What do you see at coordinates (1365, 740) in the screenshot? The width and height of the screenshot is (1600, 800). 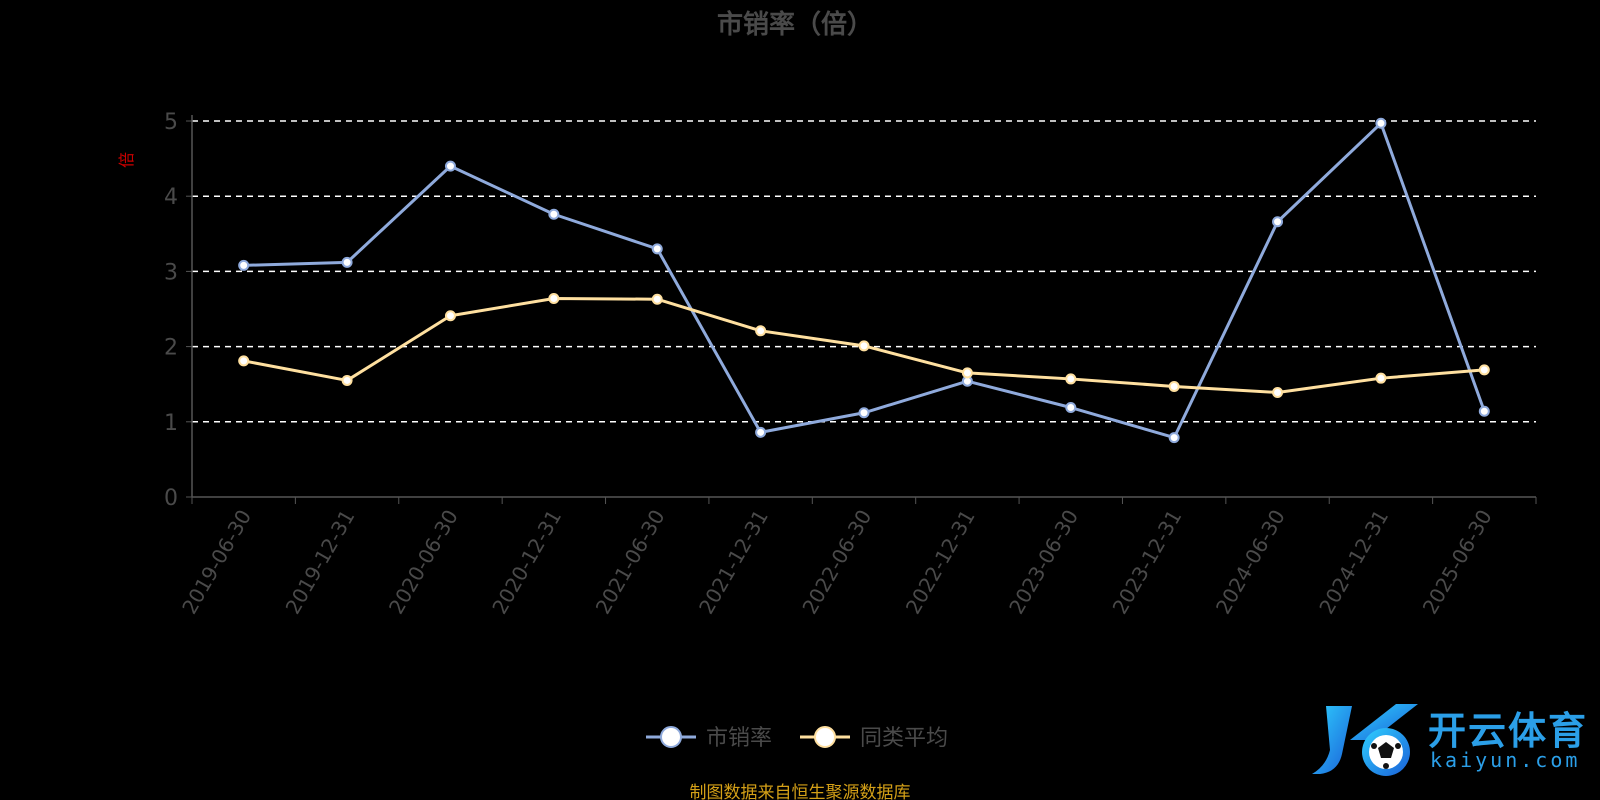 I see `kaiyun-k-icon` at bounding box center [1365, 740].